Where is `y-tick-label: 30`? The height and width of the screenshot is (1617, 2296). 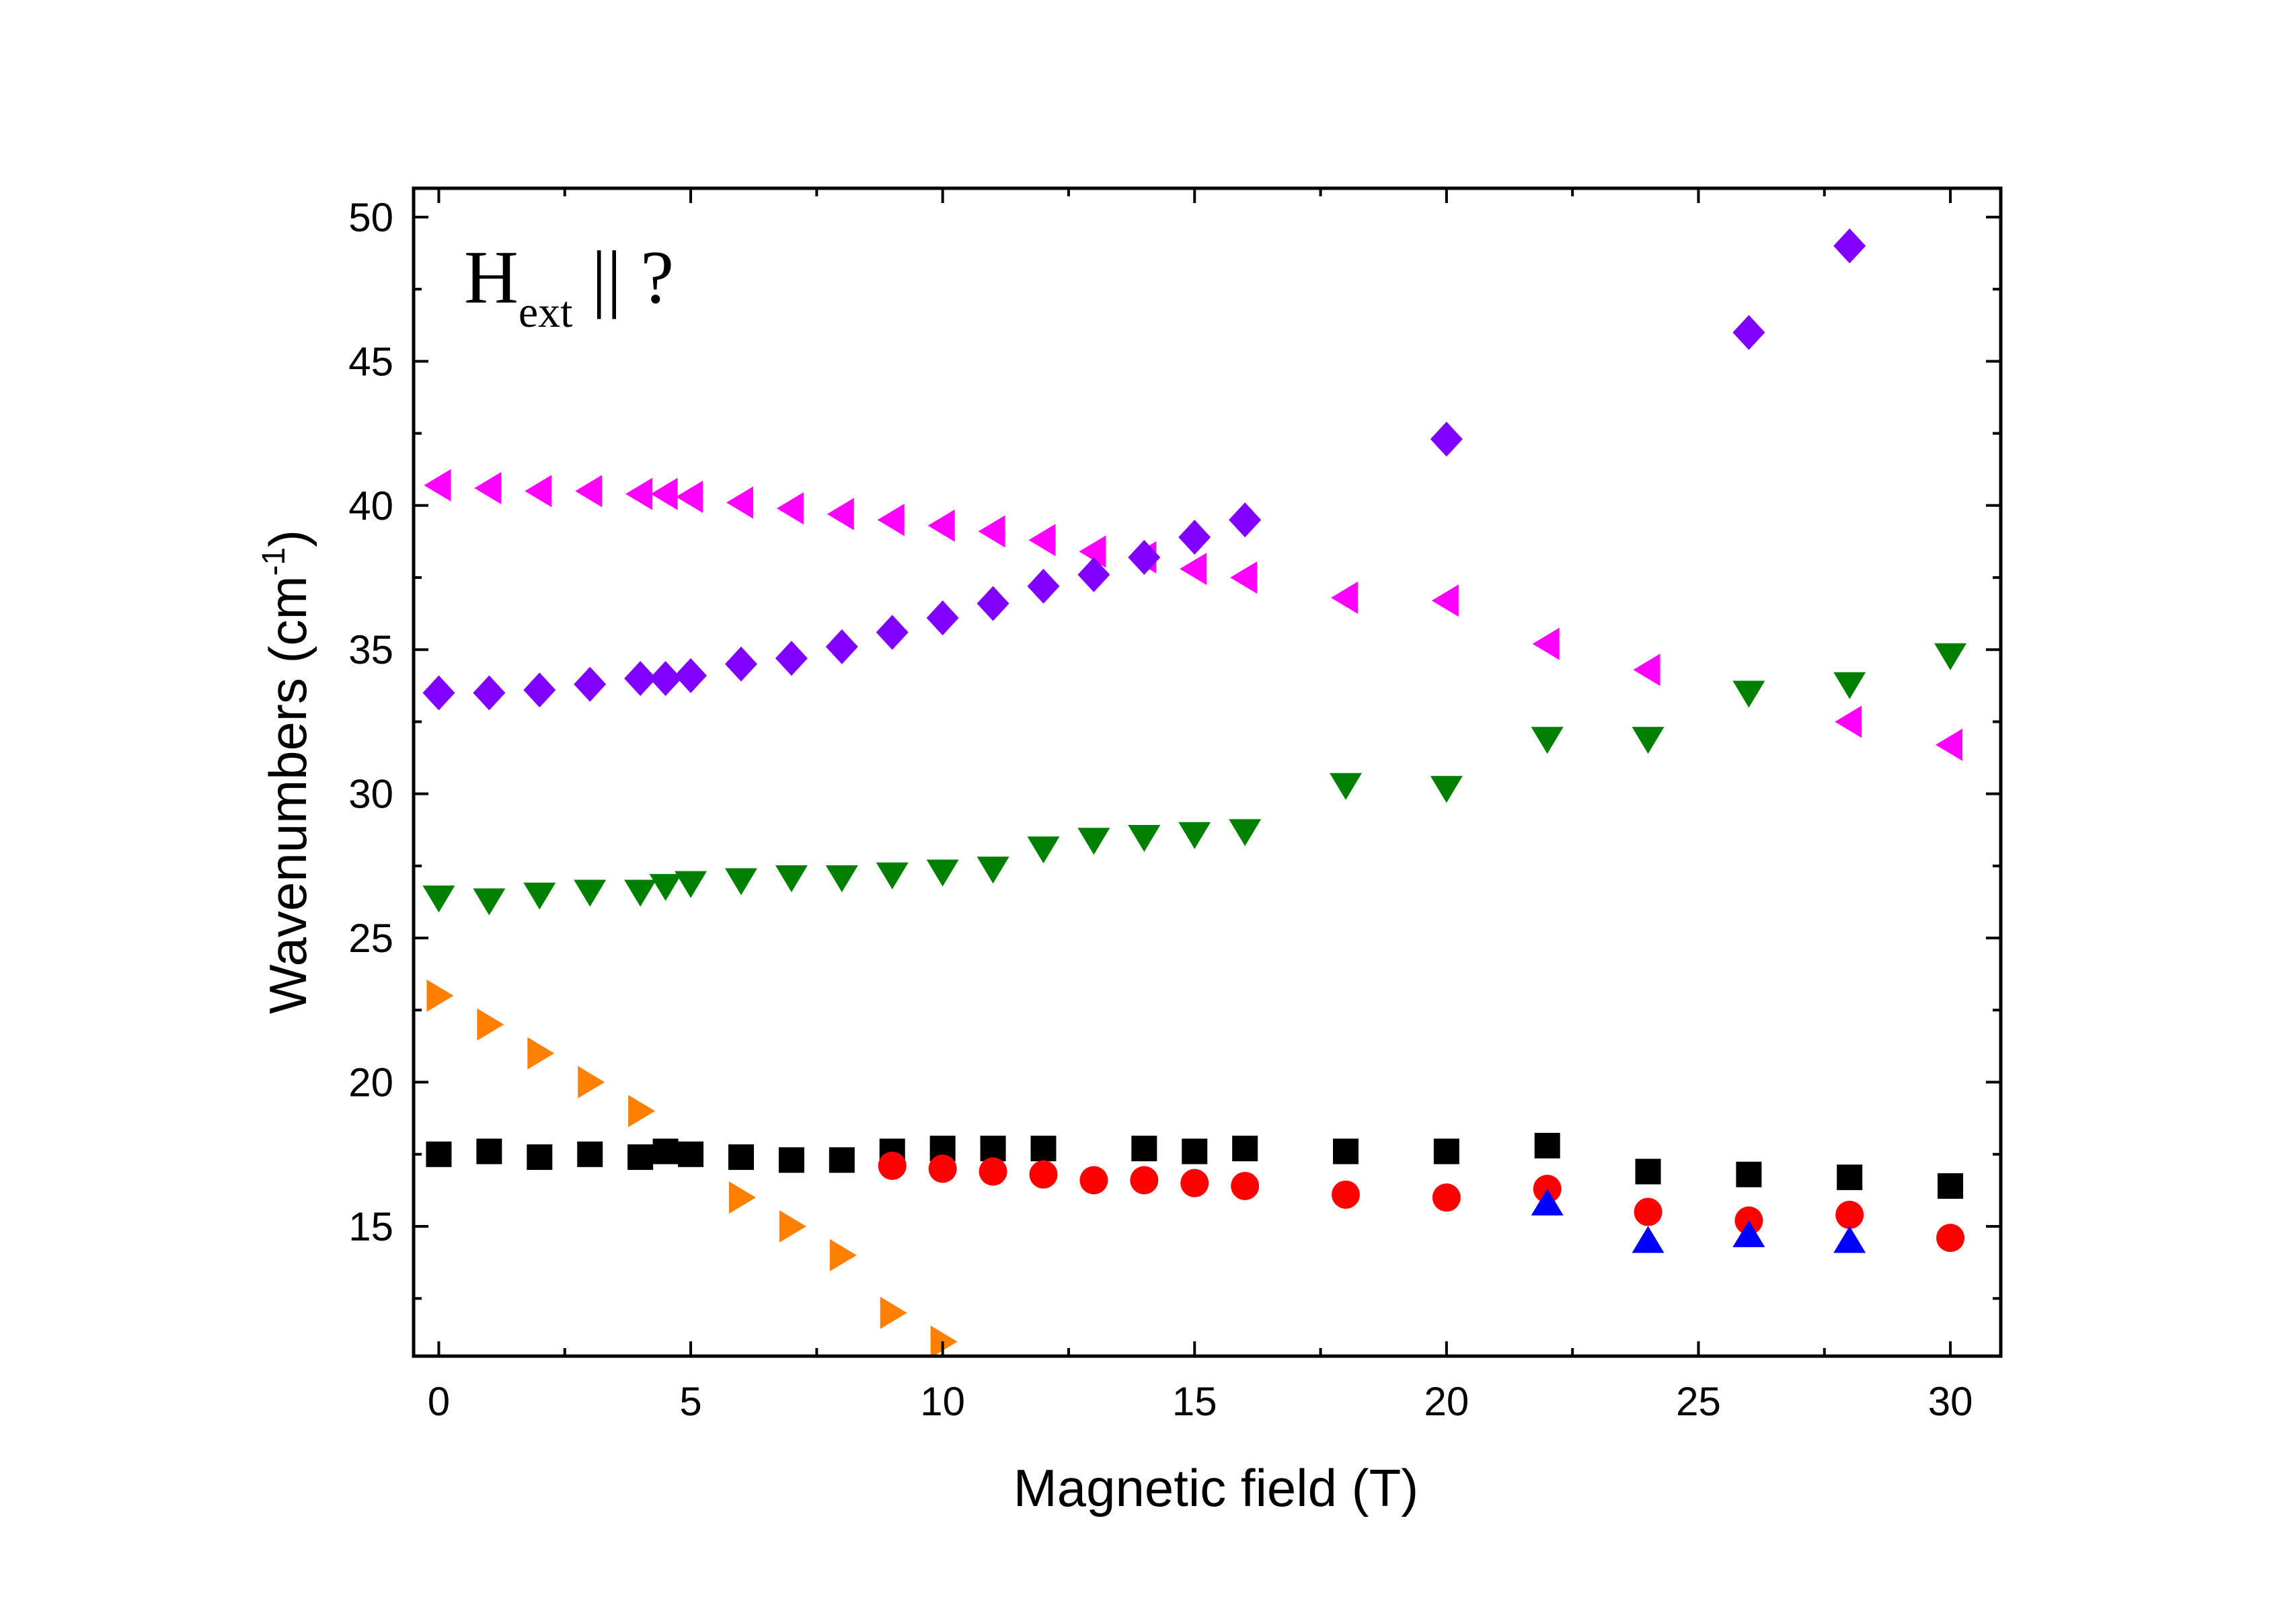 y-tick-label: 30 is located at coordinates (370, 794).